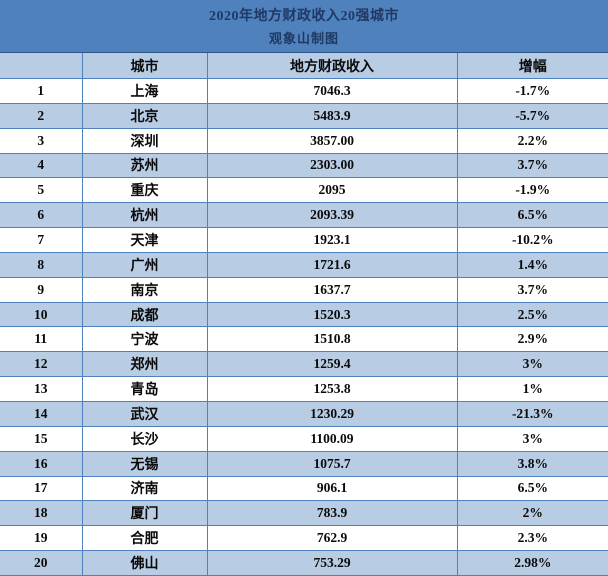  Describe the element at coordinates (532, 116) in the screenshot. I see `growth-cell: -5.7%` at that location.